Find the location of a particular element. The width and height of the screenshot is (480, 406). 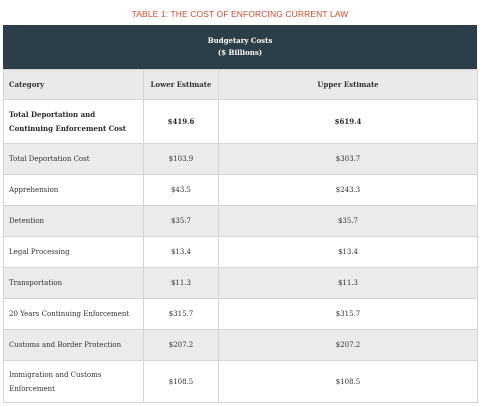

header-row: Category Lower Estimate Upper Estimate is located at coordinates (240, 84).